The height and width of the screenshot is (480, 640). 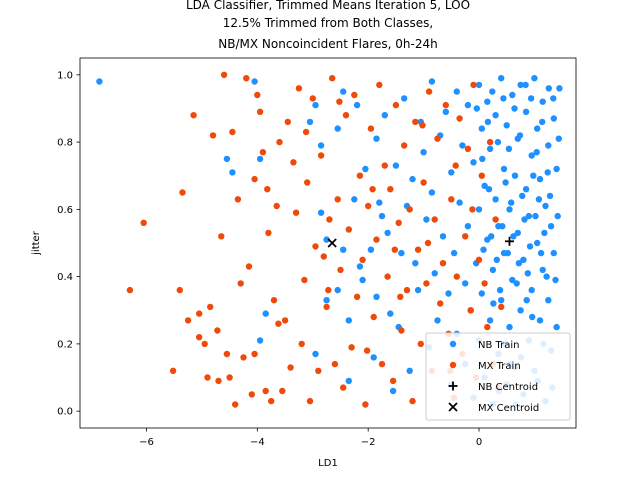 I want to click on x-axis-ticks: −6 −4 −2 0, so click(x=310, y=438).